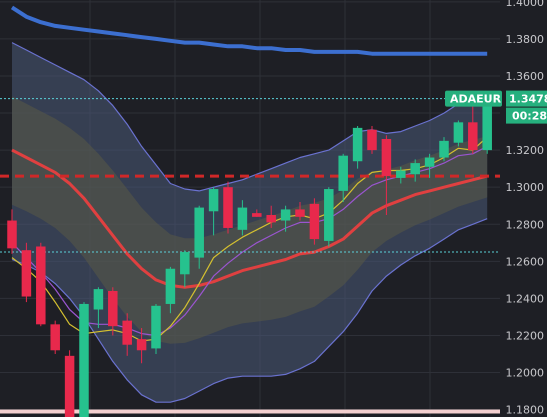 The image size is (547, 417). I want to click on y-tick-label-1: 1.3800, so click(525, 39).